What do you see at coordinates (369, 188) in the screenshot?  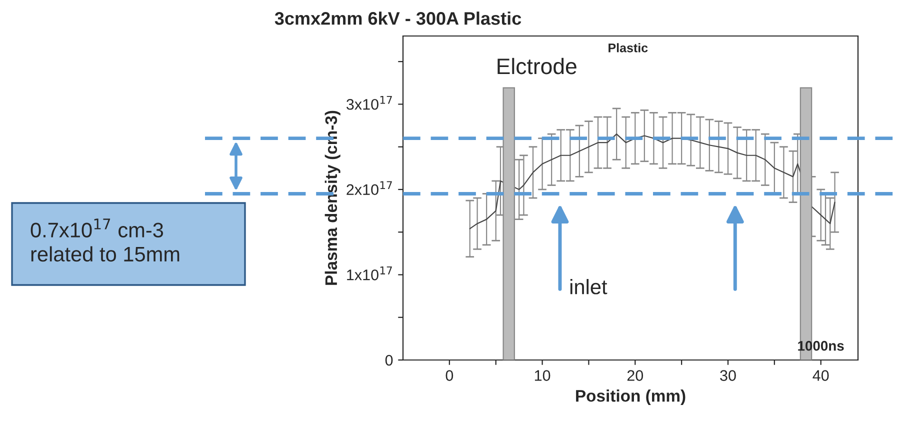 I see `y-tick-label: 2x10$^{17}$` at bounding box center [369, 188].